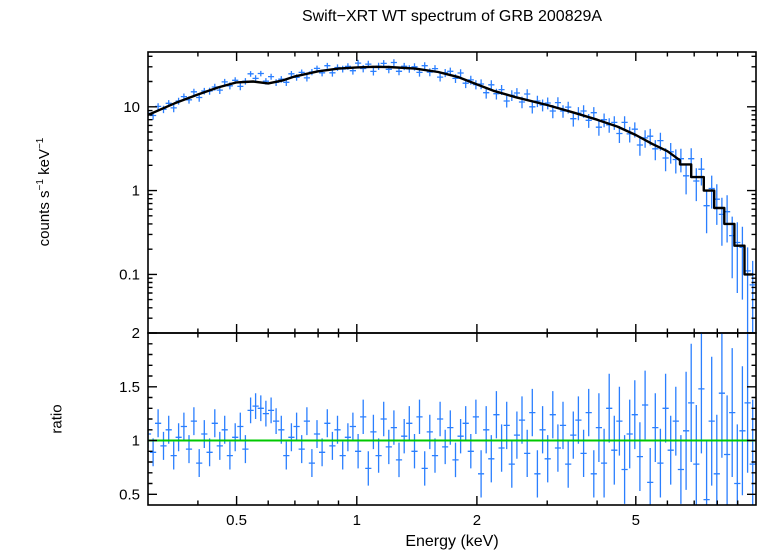  I want to click on energy-axis-label: Energy (keV), so click(452, 541).